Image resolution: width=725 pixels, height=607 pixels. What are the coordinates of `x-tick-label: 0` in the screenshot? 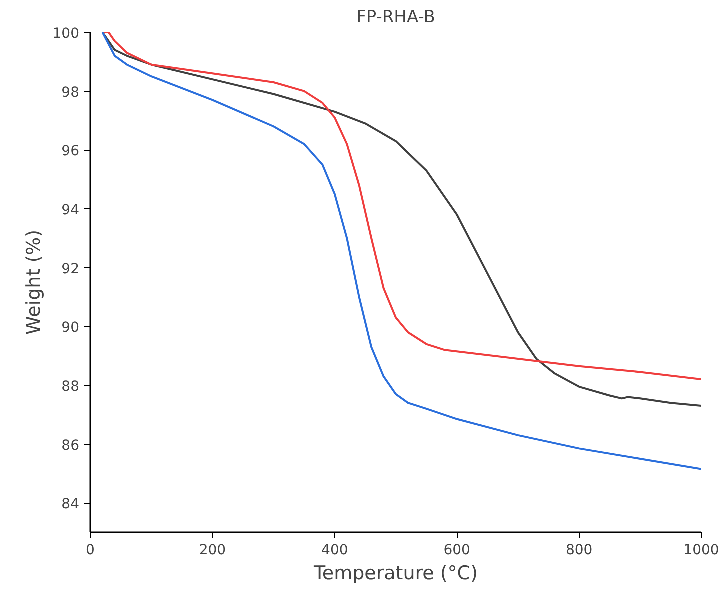 It's located at (90, 550).